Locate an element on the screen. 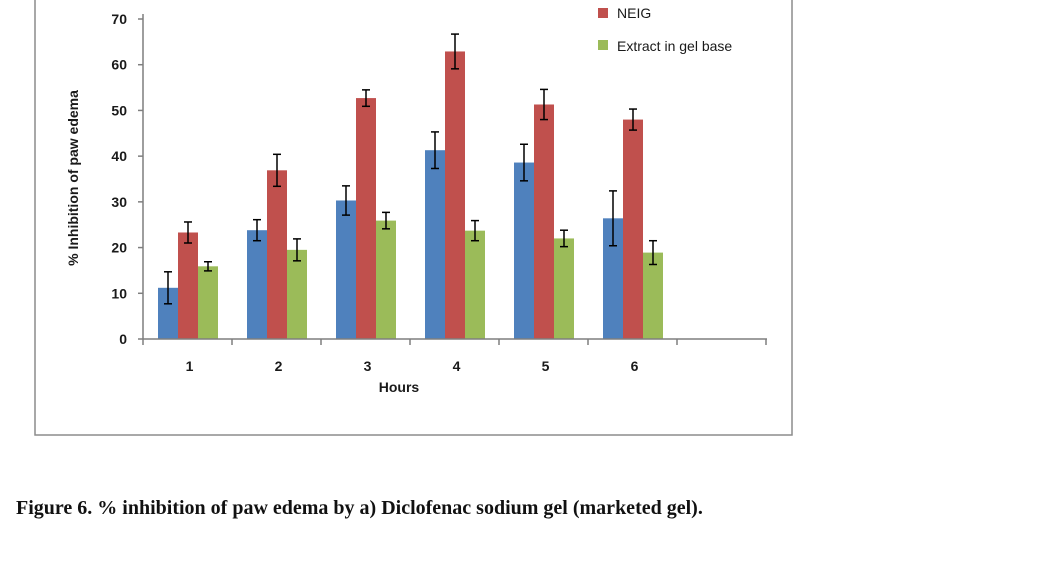 This screenshot has height=576, width=1038. x-tick-label: 2 is located at coordinates (279, 366).